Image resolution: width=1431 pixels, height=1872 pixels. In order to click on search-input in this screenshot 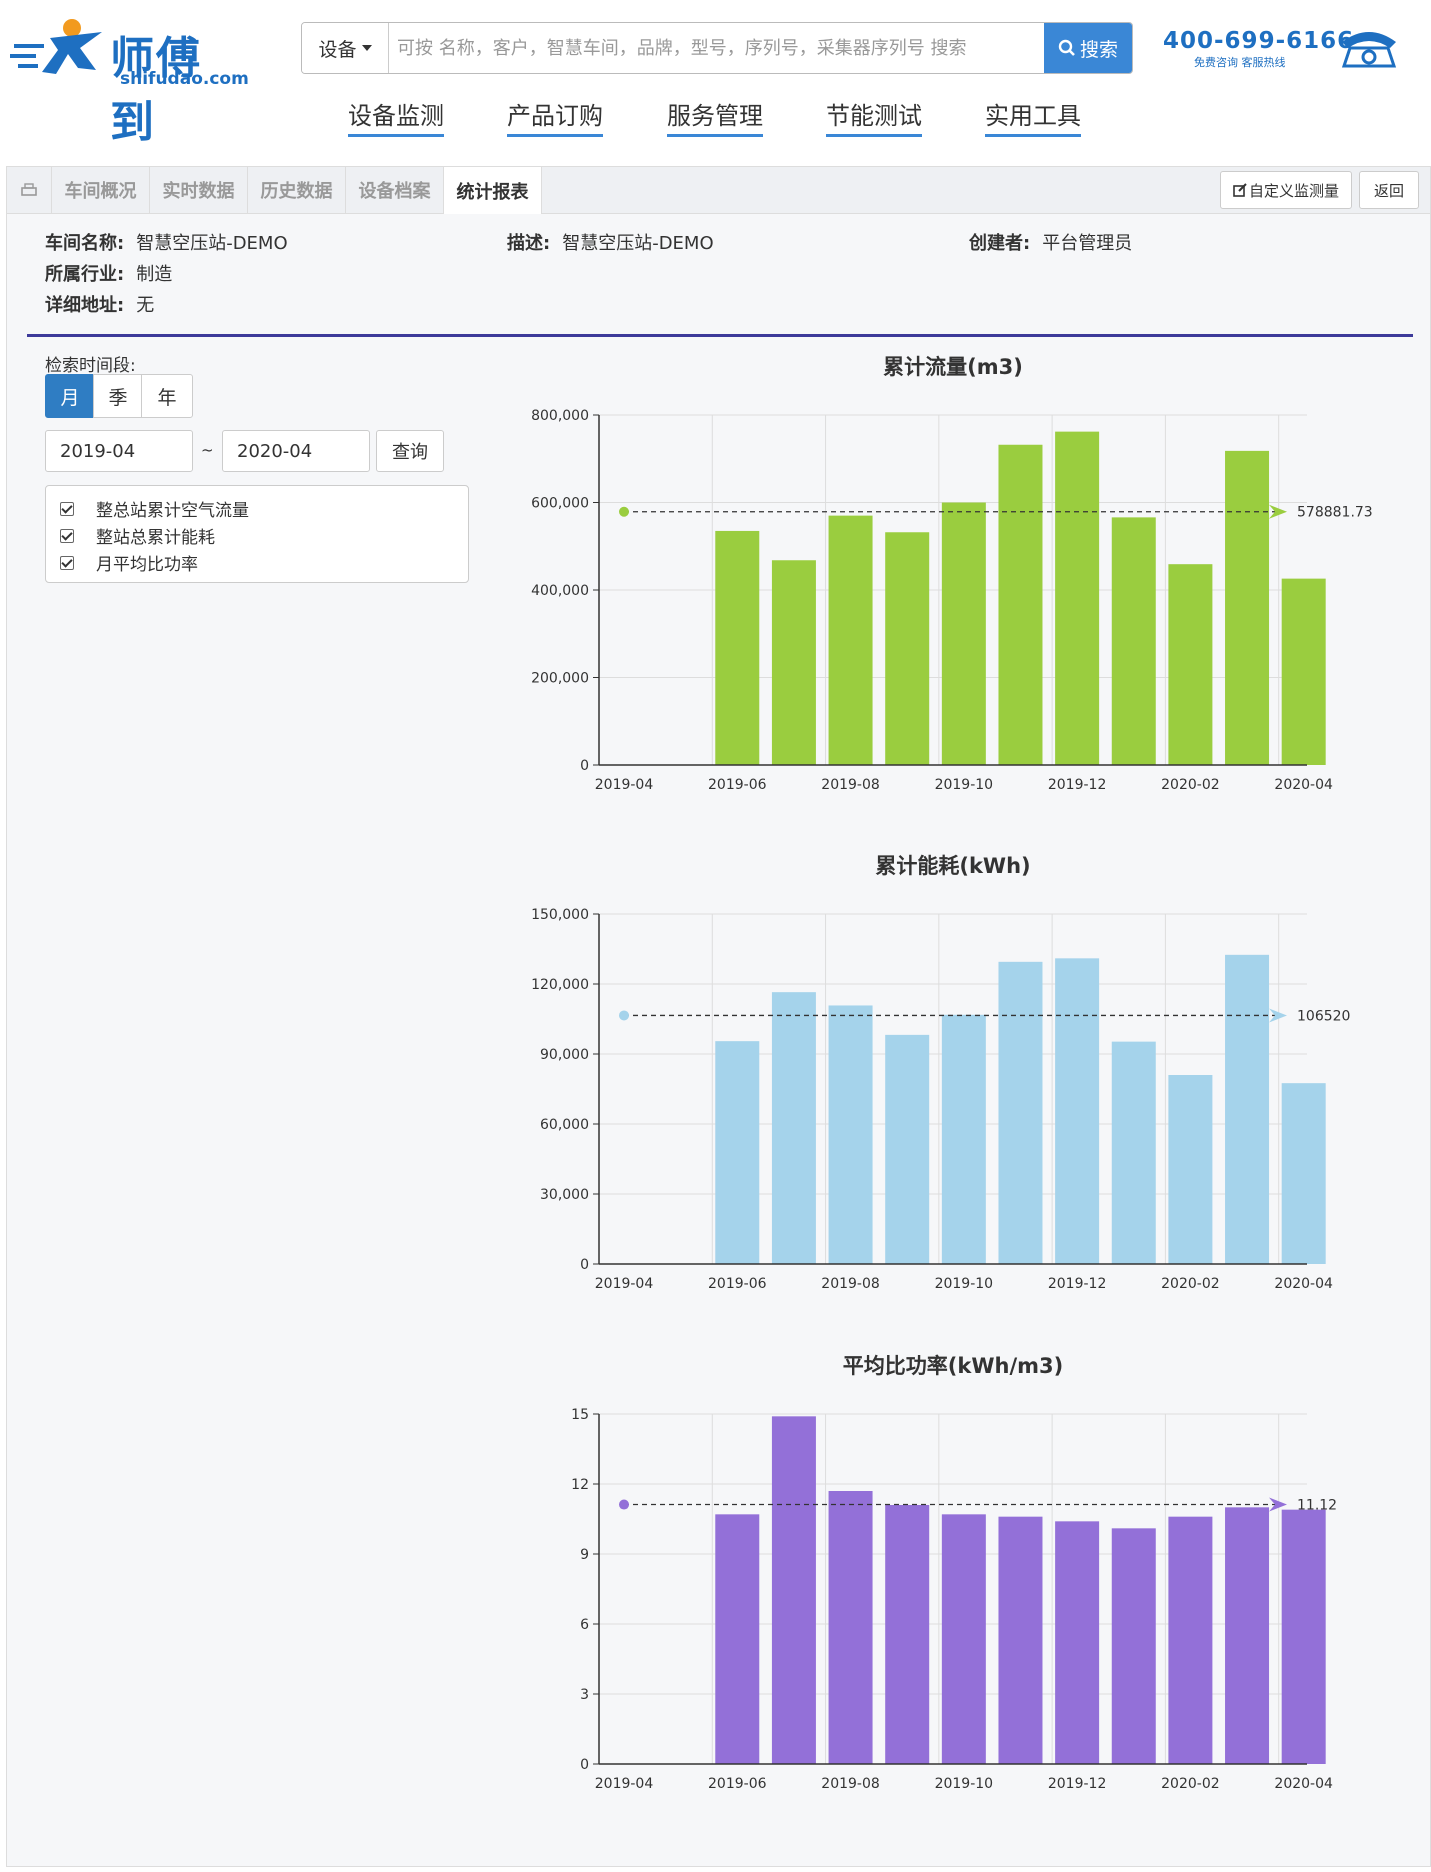, I will do `click(716, 48)`.